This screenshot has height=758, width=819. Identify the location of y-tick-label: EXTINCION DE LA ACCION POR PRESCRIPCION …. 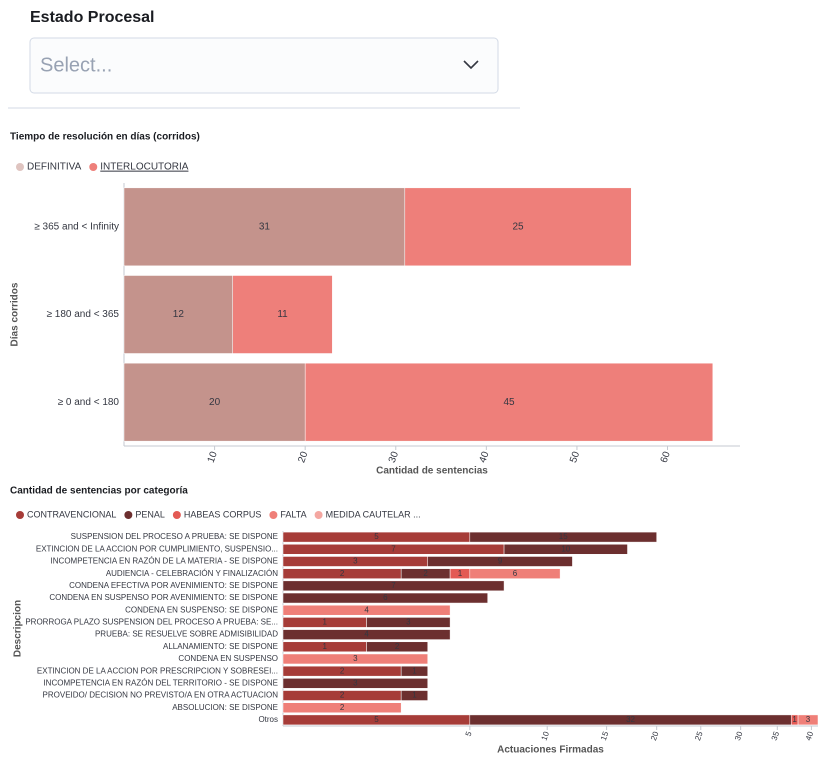
(157, 670).